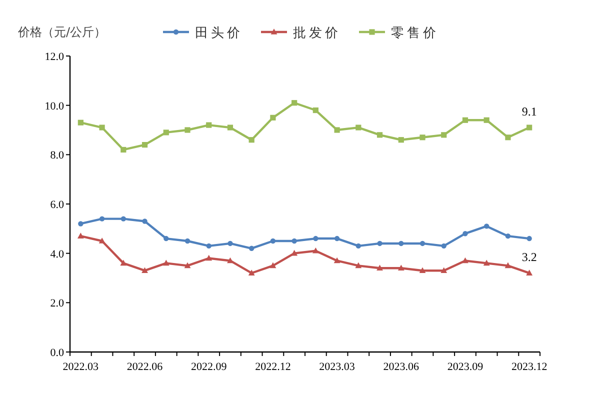 The height and width of the screenshot is (400, 600). I want to click on y-axis-title: 价格（元/公斤）, so click(61, 32).